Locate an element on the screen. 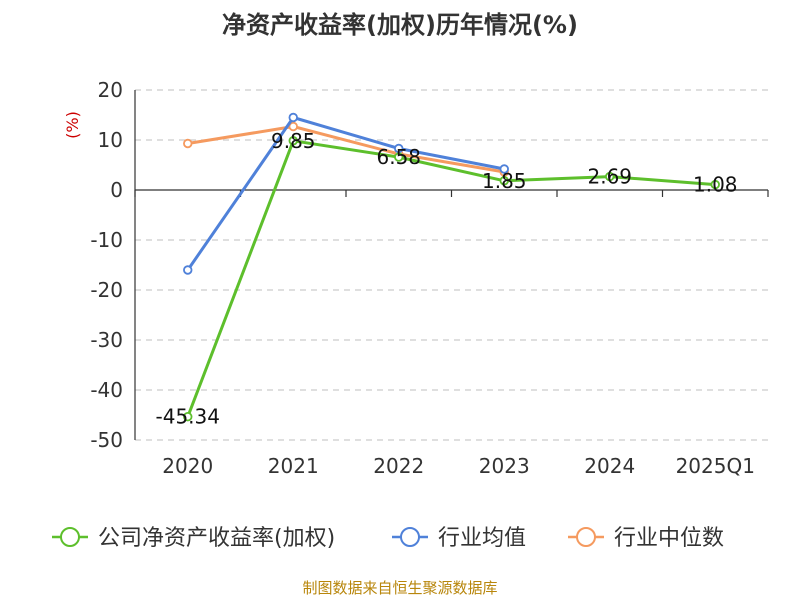 The width and height of the screenshot is (800, 600). source-note: 制图数据来自恒生聚源数据库 is located at coordinates (399, 588).